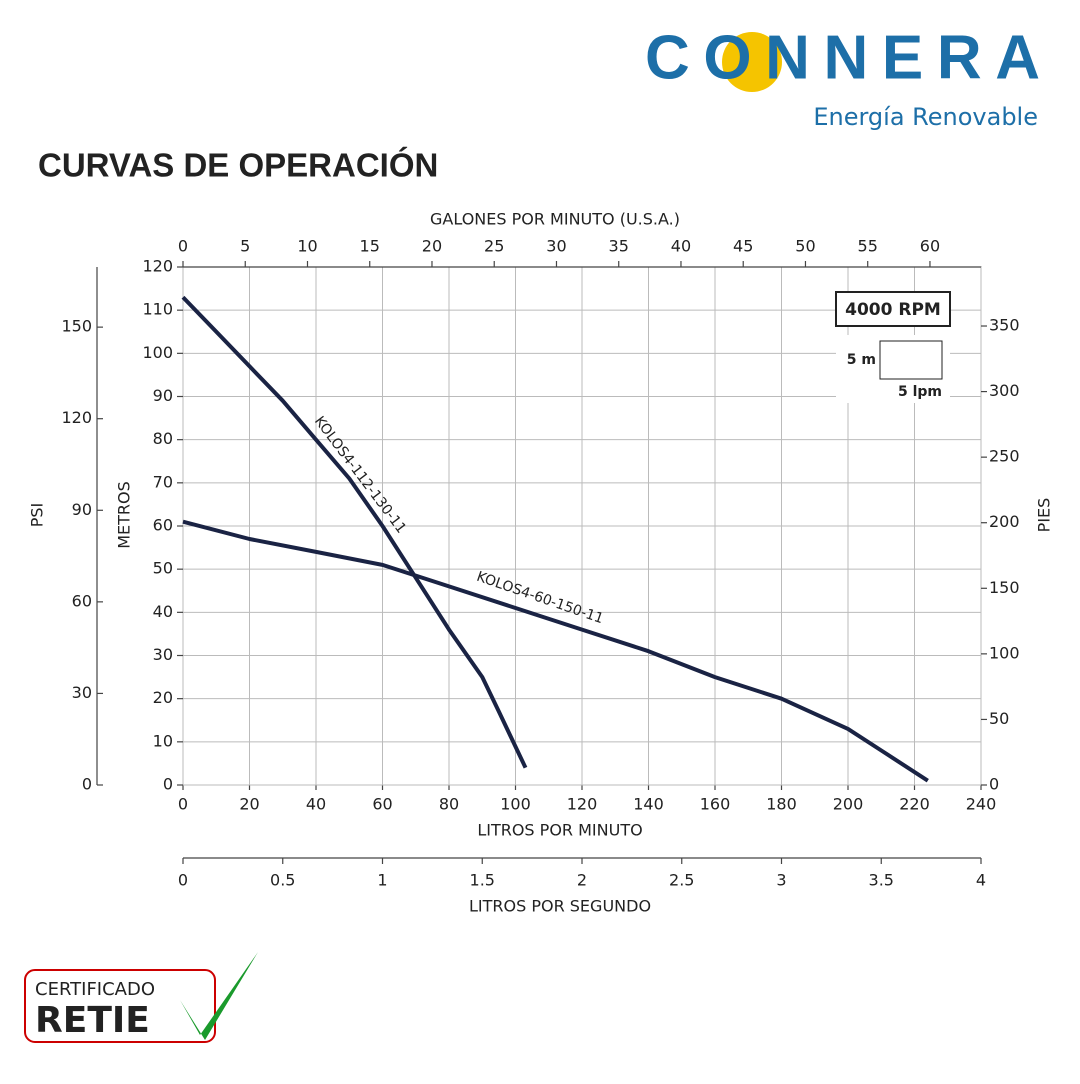  Describe the element at coordinates (92, 1020) in the screenshot. I see `certificate-bottom: RETIE` at that location.